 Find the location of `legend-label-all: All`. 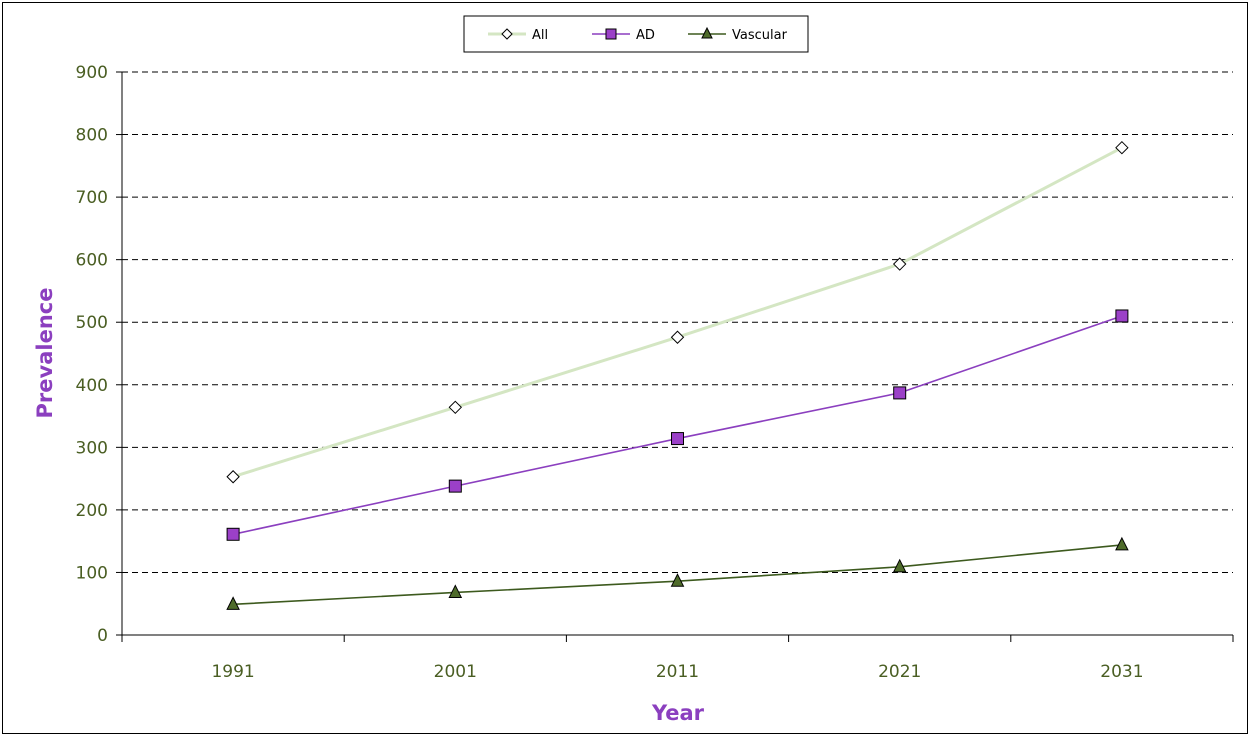

legend-label-all: All is located at coordinates (540, 35).